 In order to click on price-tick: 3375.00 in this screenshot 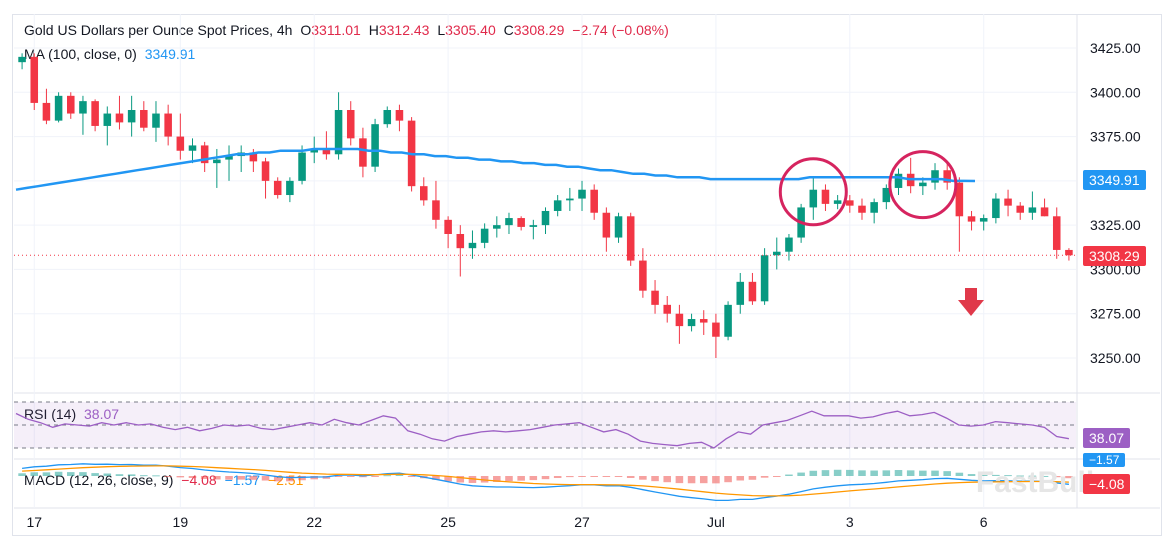, I will do `click(1115, 137)`.